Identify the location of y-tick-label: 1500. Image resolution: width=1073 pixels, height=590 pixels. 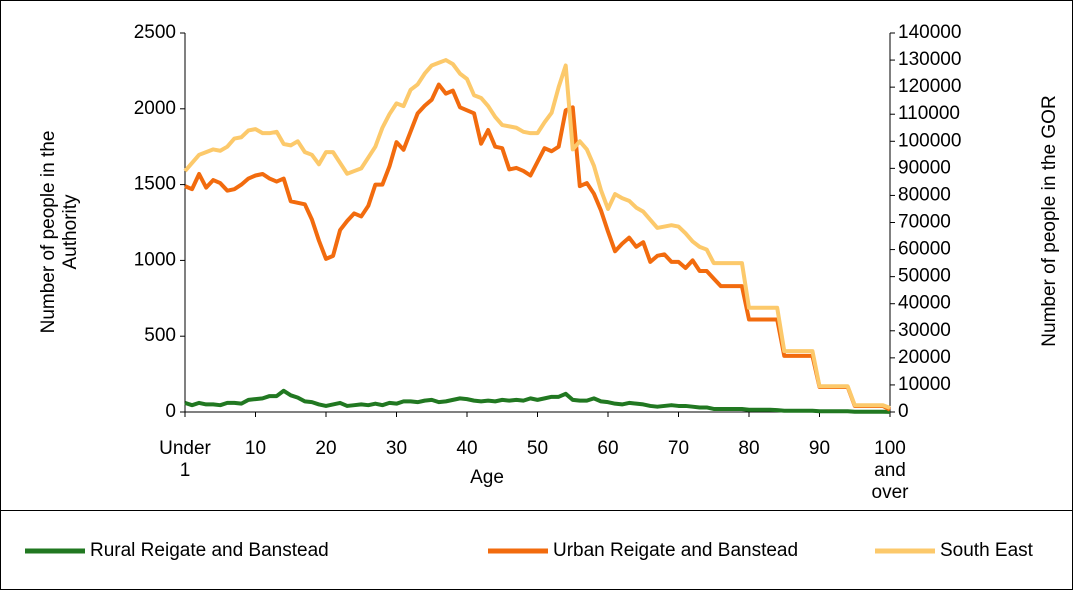
(155, 184).